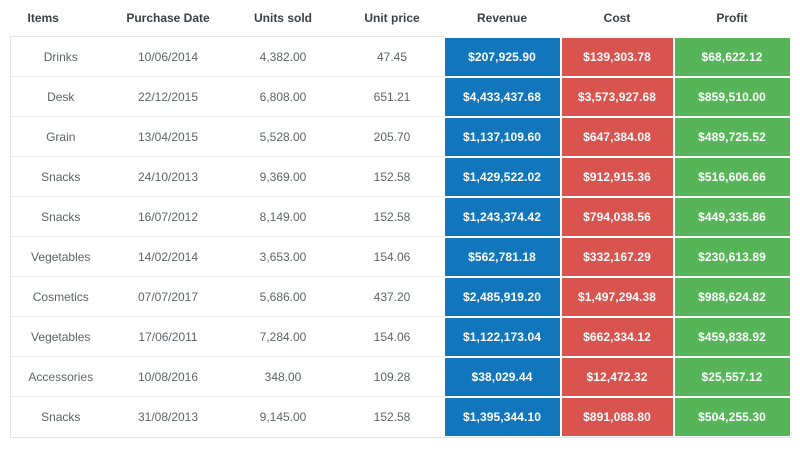 The width and height of the screenshot is (800, 450). I want to click on cell-cost: $3,573,927.68, so click(617, 96).